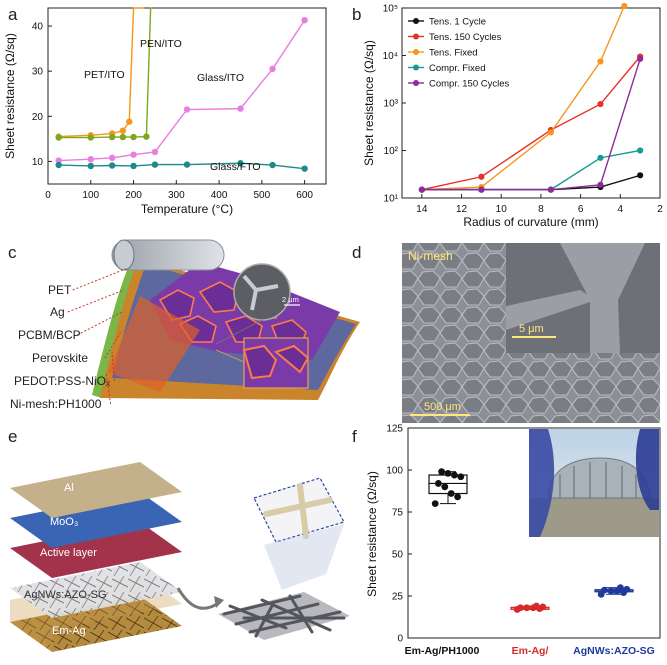  I want to click on plot-frame-a, so click(187, 96).